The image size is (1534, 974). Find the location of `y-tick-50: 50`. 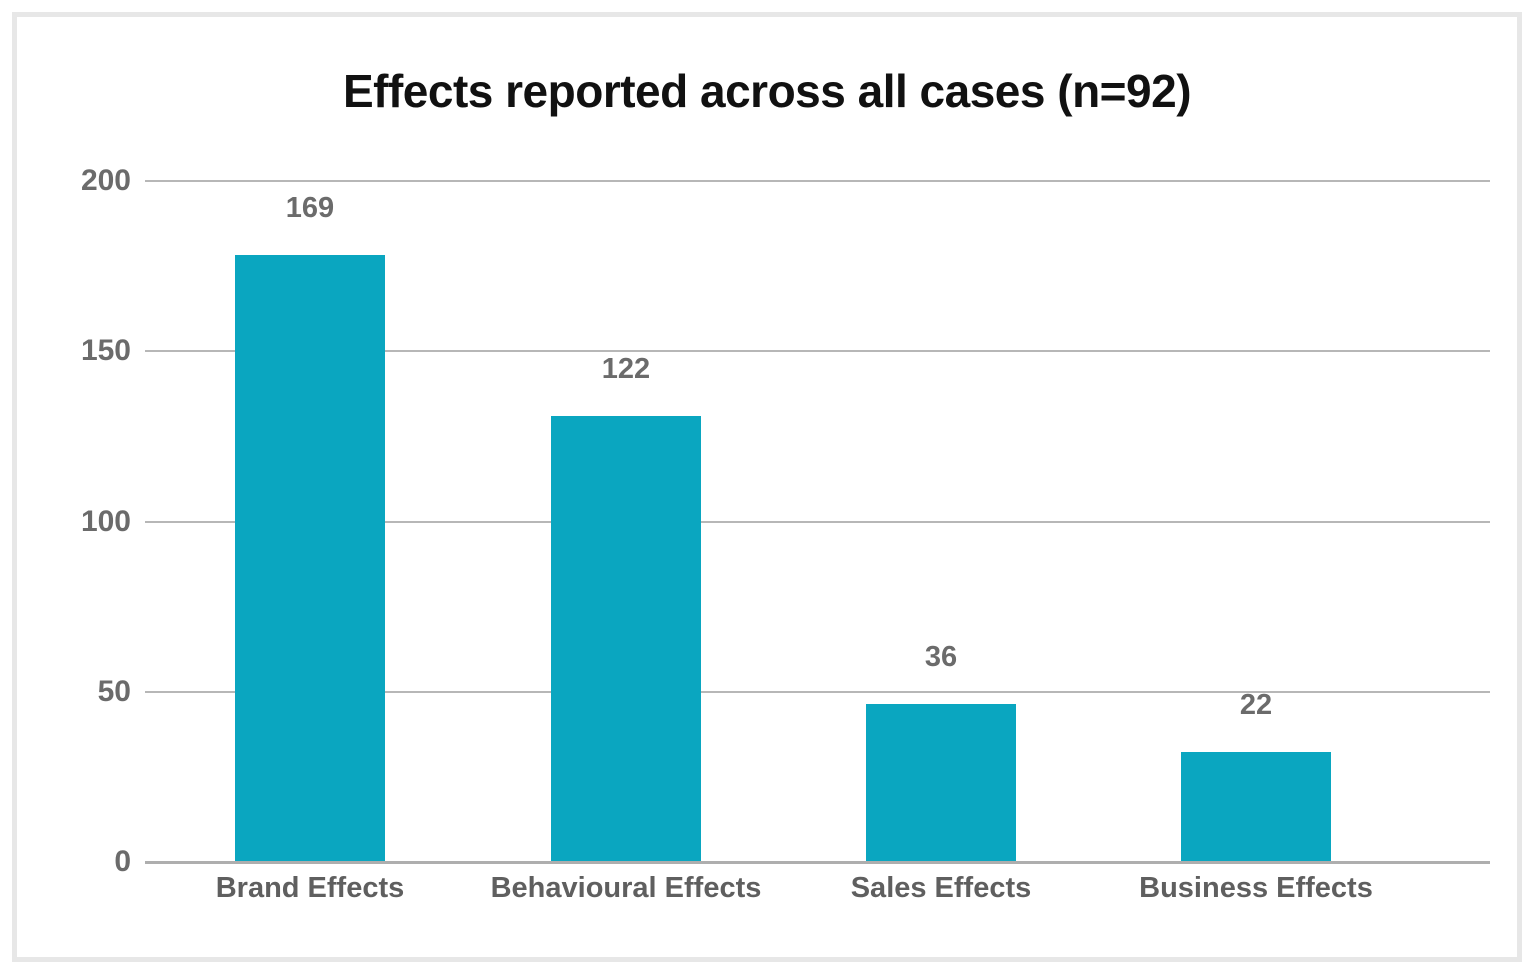

y-tick-50: 50 is located at coordinates (114, 691).